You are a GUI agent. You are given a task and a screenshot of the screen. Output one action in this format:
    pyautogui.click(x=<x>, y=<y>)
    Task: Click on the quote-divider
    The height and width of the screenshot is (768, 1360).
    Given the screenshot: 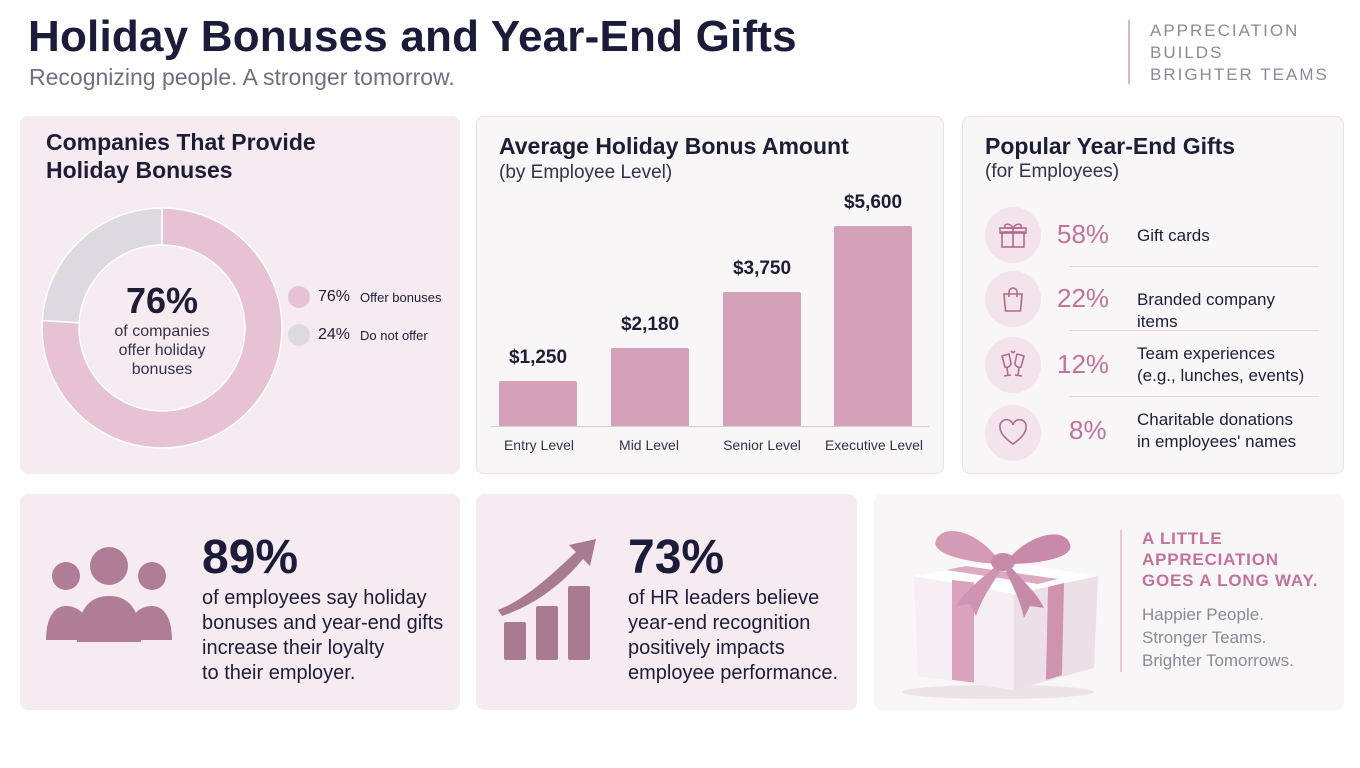 What is the action you would take?
    pyautogui.click(x=1121, y=601)
    